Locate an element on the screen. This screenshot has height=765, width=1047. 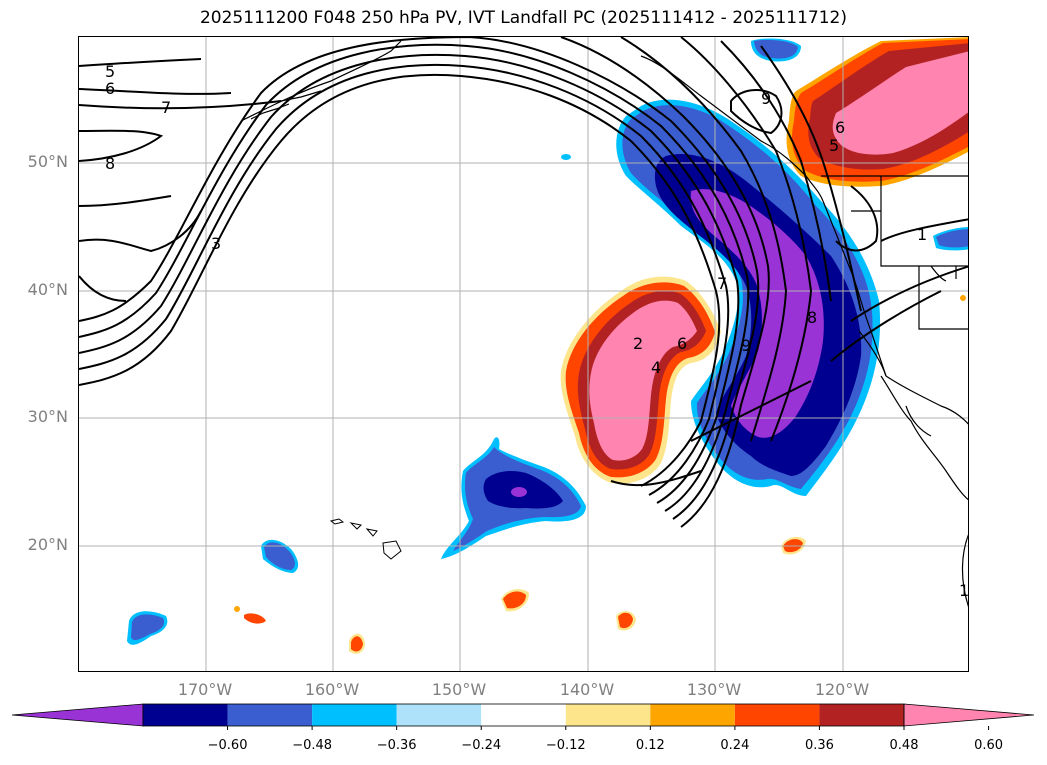
colorbar-tick-label: 0.48 is located at coordinates (904, 745).